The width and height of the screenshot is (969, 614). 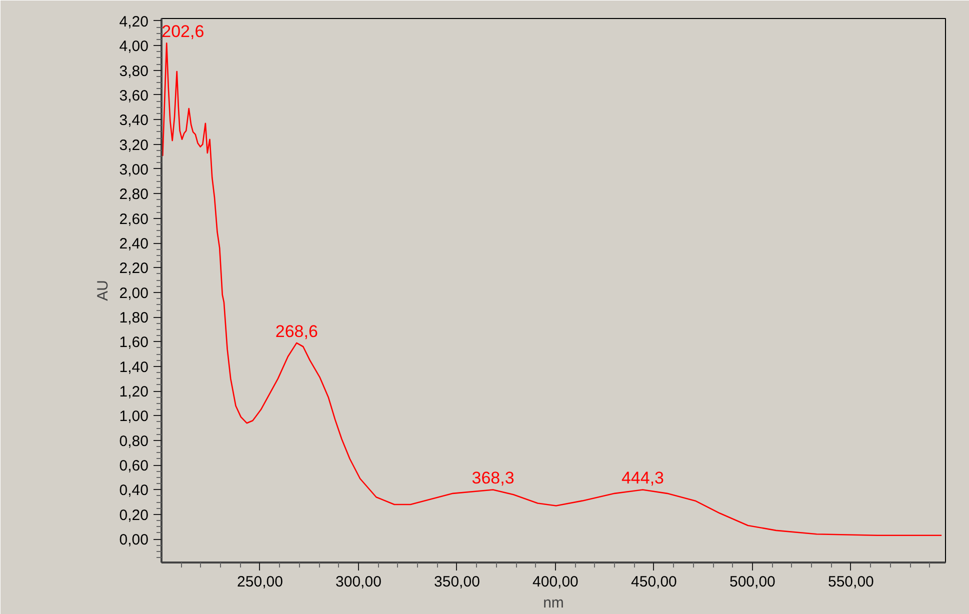 What do you see at coordinates (134, 21) in the screenshot?
I see `y-tick-label: 4,20` at bounding box center [134, 21].